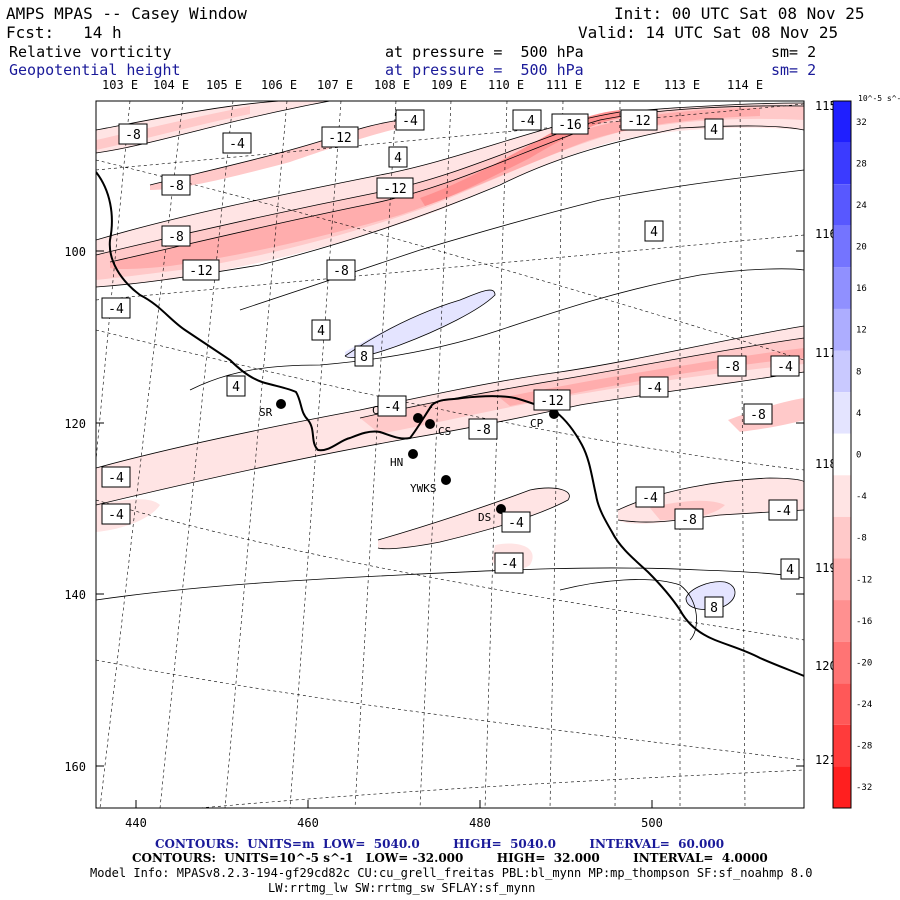  What do you see at coordinates (402, 888) in the screenshot?
I see `footer-model-info-2: LW:rrtmg_lw SW:rrtmg_sw SFLAY:sf_mynn` at bounding box center [402, 888].